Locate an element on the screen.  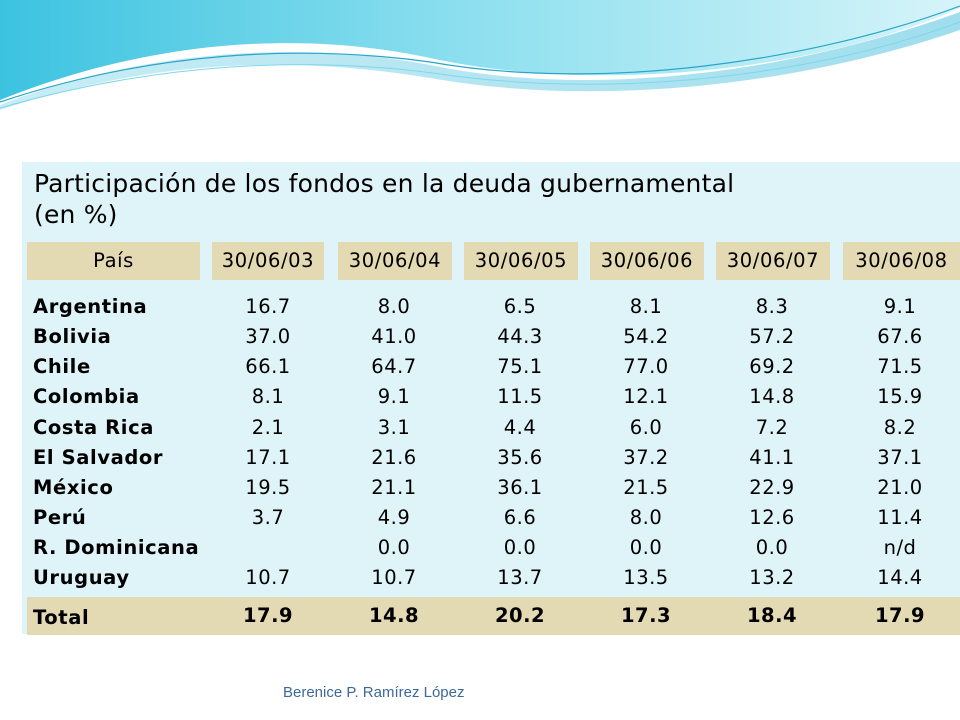
value-cell: 4.9 is located at coordinates (394, 517).